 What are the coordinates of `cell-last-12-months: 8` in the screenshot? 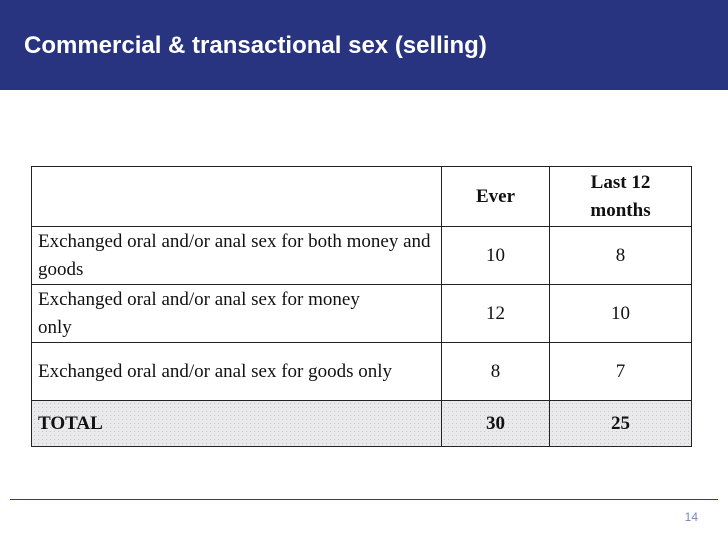 It's located at (620, 255).